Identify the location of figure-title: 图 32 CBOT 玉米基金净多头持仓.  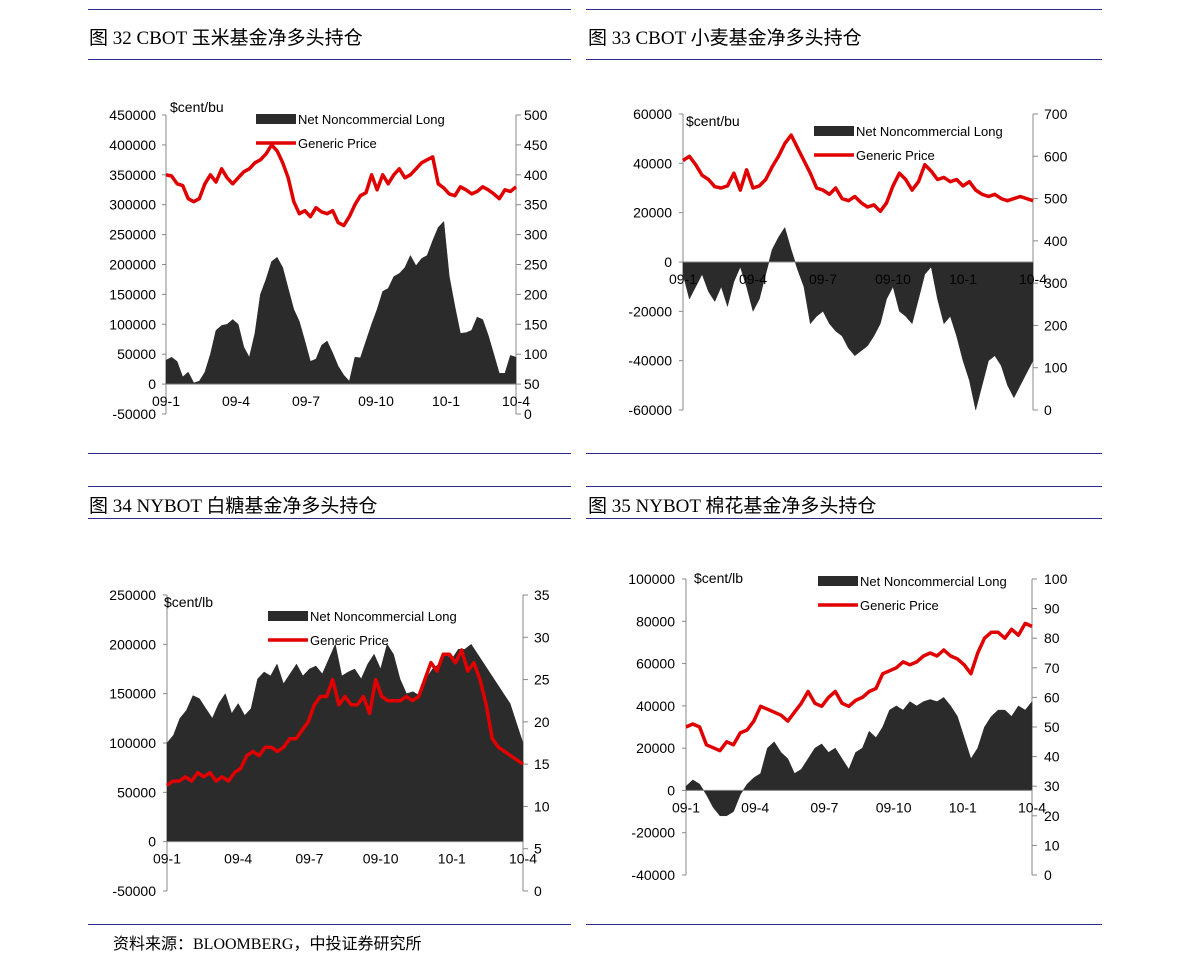
(226, 38).